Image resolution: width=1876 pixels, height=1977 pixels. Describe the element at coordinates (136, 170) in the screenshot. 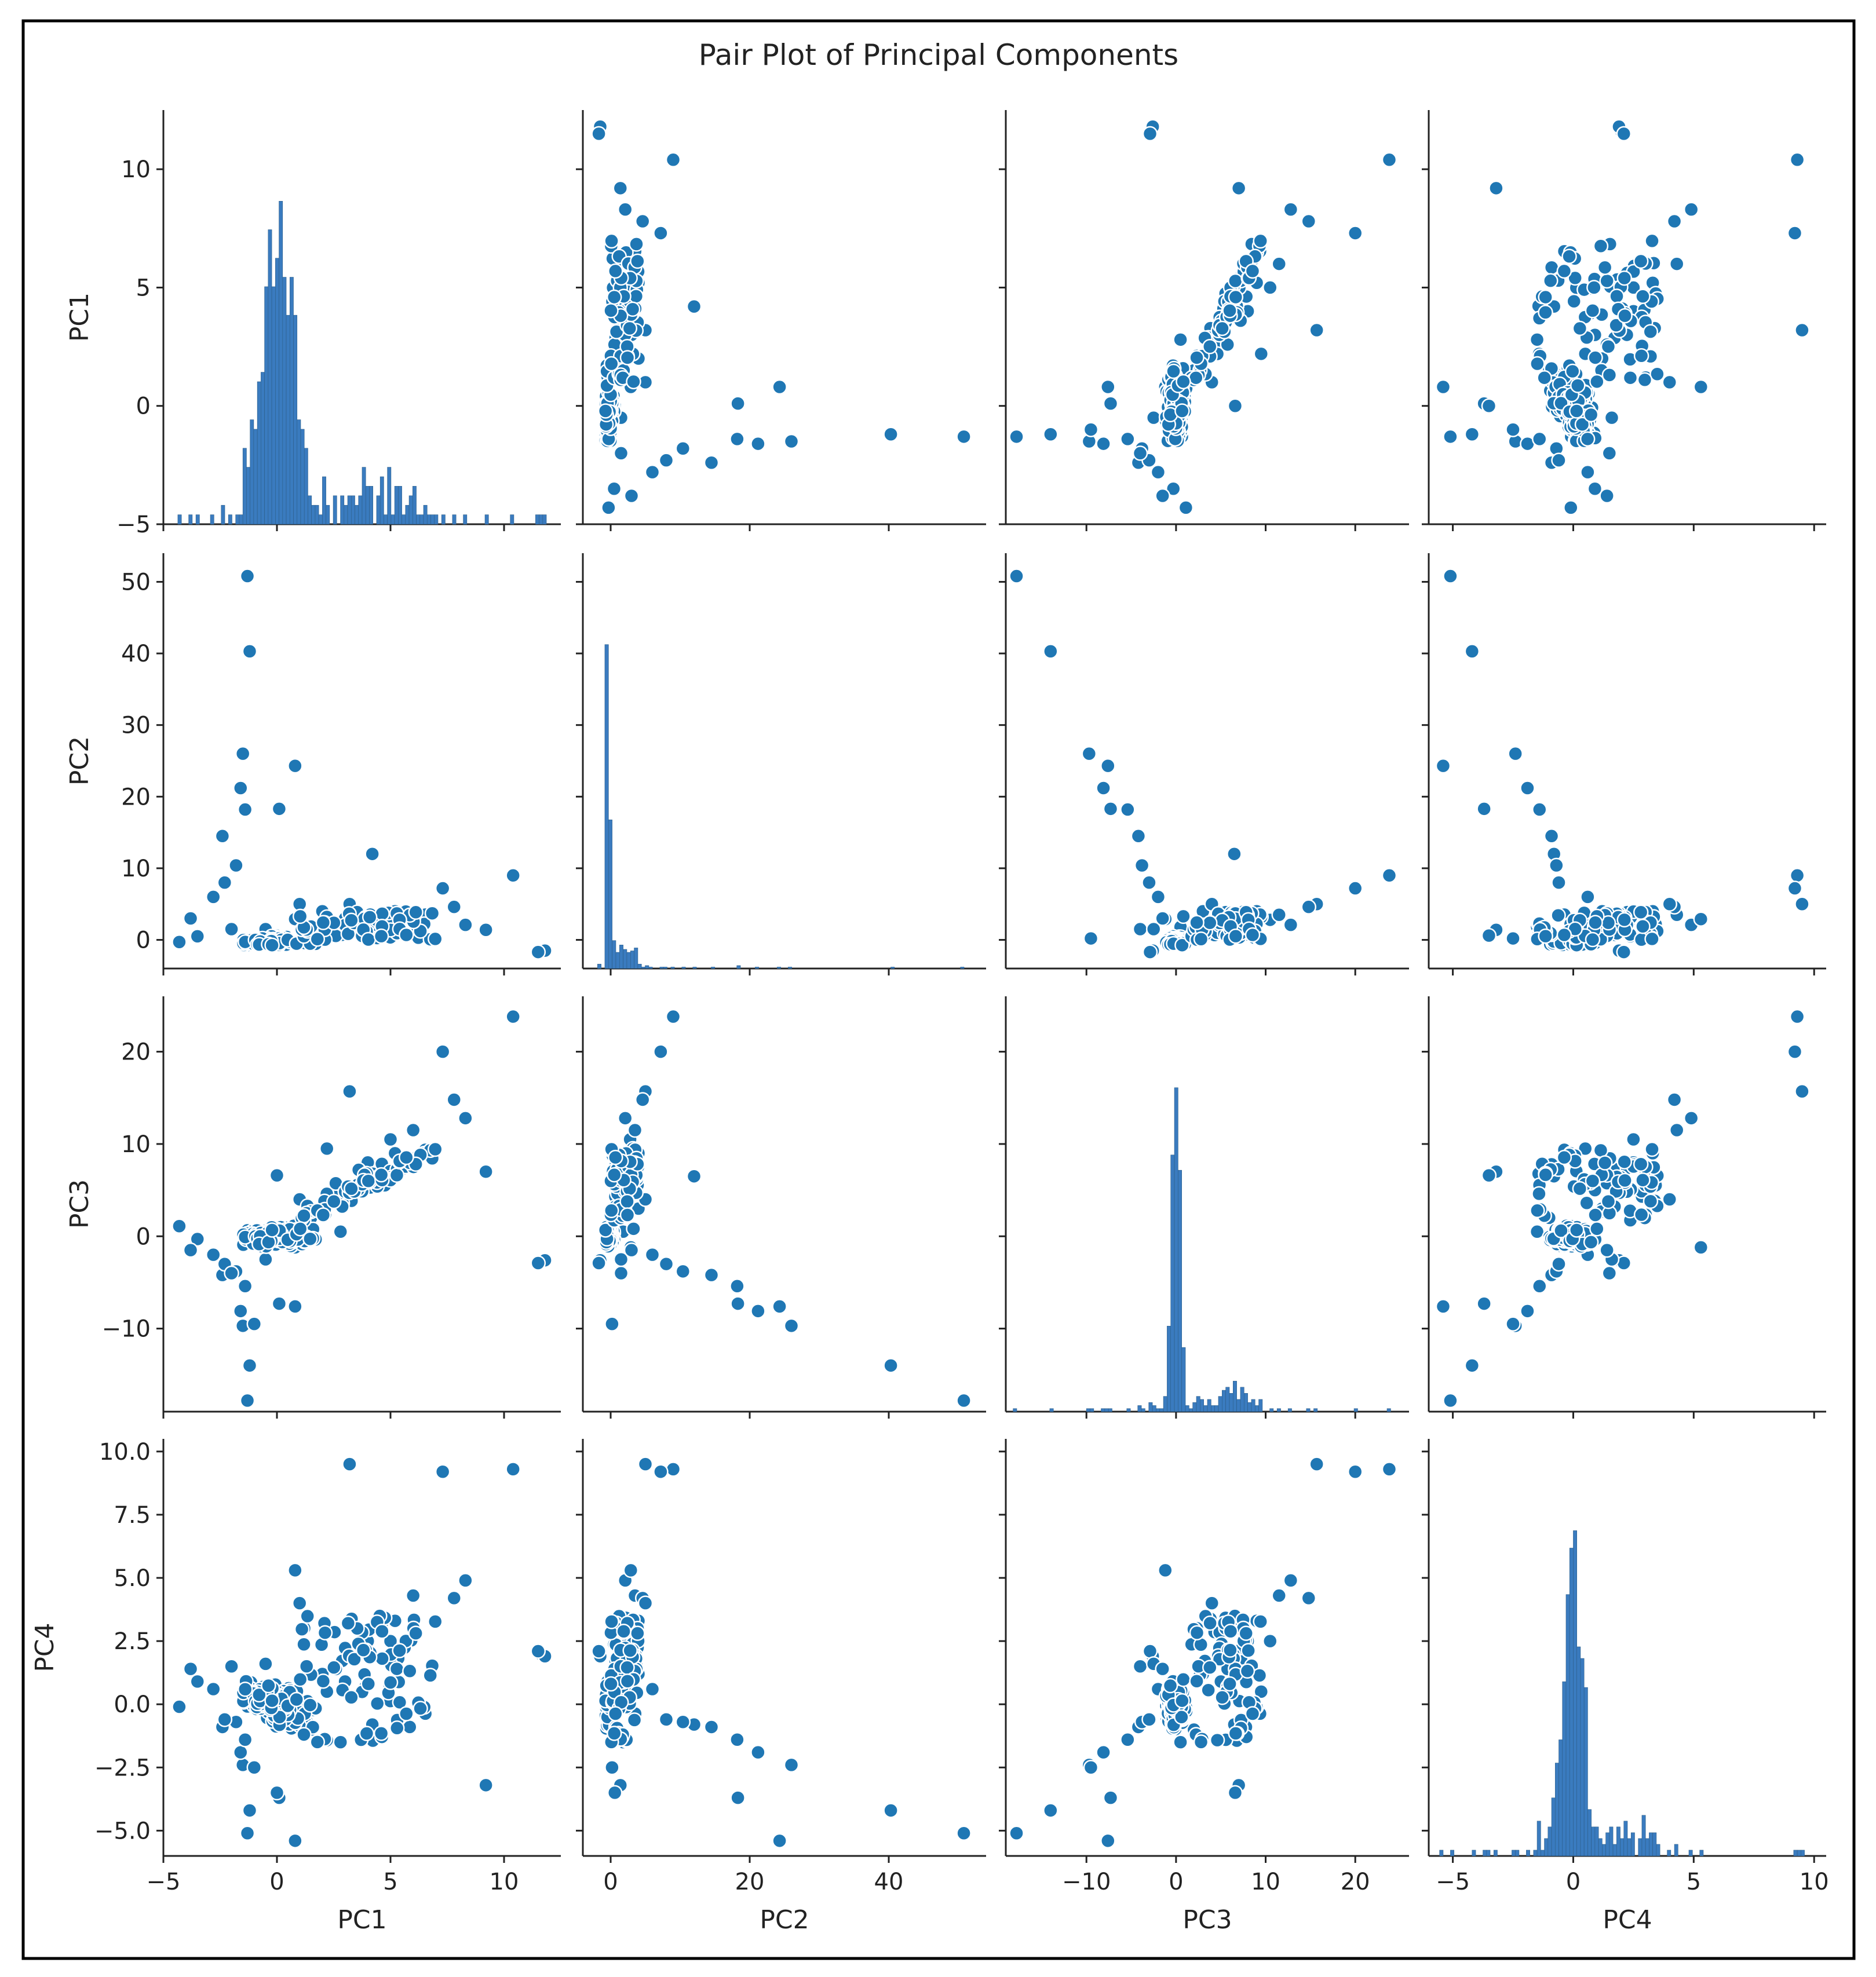

I see `y-tick-label: 10` at that location.